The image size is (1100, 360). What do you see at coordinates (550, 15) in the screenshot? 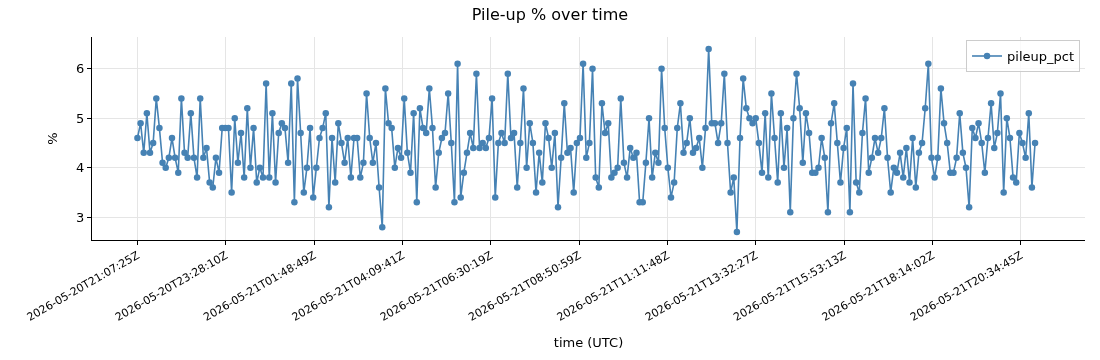
I see `chart-title: Pile-up % over time` at bounding box center [550, 15].